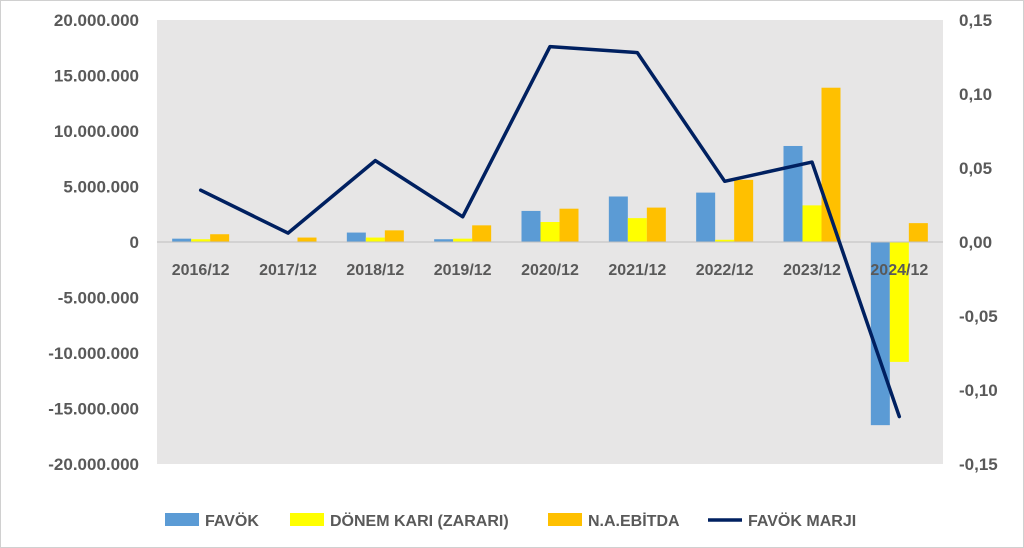 This screenshot has height=548, width=1024. What do you see at coordinates (96, 20) in the screenshot?
I see `left-axis-tick-label: 20.000.000` at bounding box center [96, 20].